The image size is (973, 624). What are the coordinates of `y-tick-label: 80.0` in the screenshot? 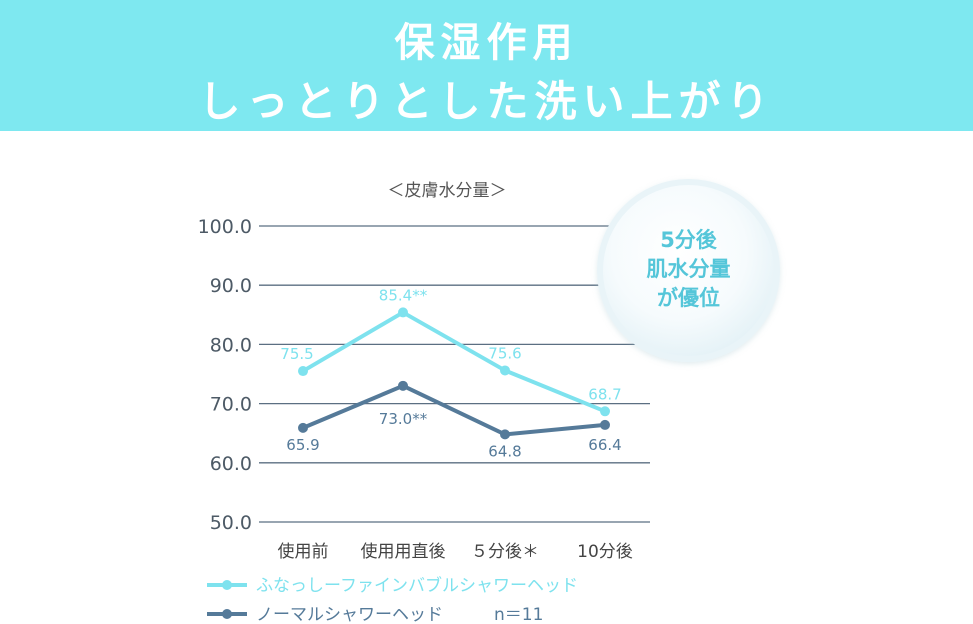 It's located at (231, 345).